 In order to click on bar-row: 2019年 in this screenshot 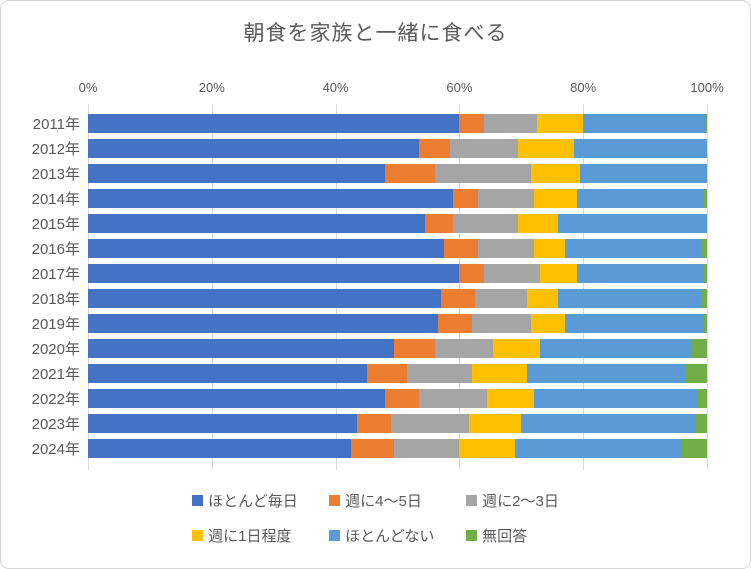, I will do `click(375, 323)`.